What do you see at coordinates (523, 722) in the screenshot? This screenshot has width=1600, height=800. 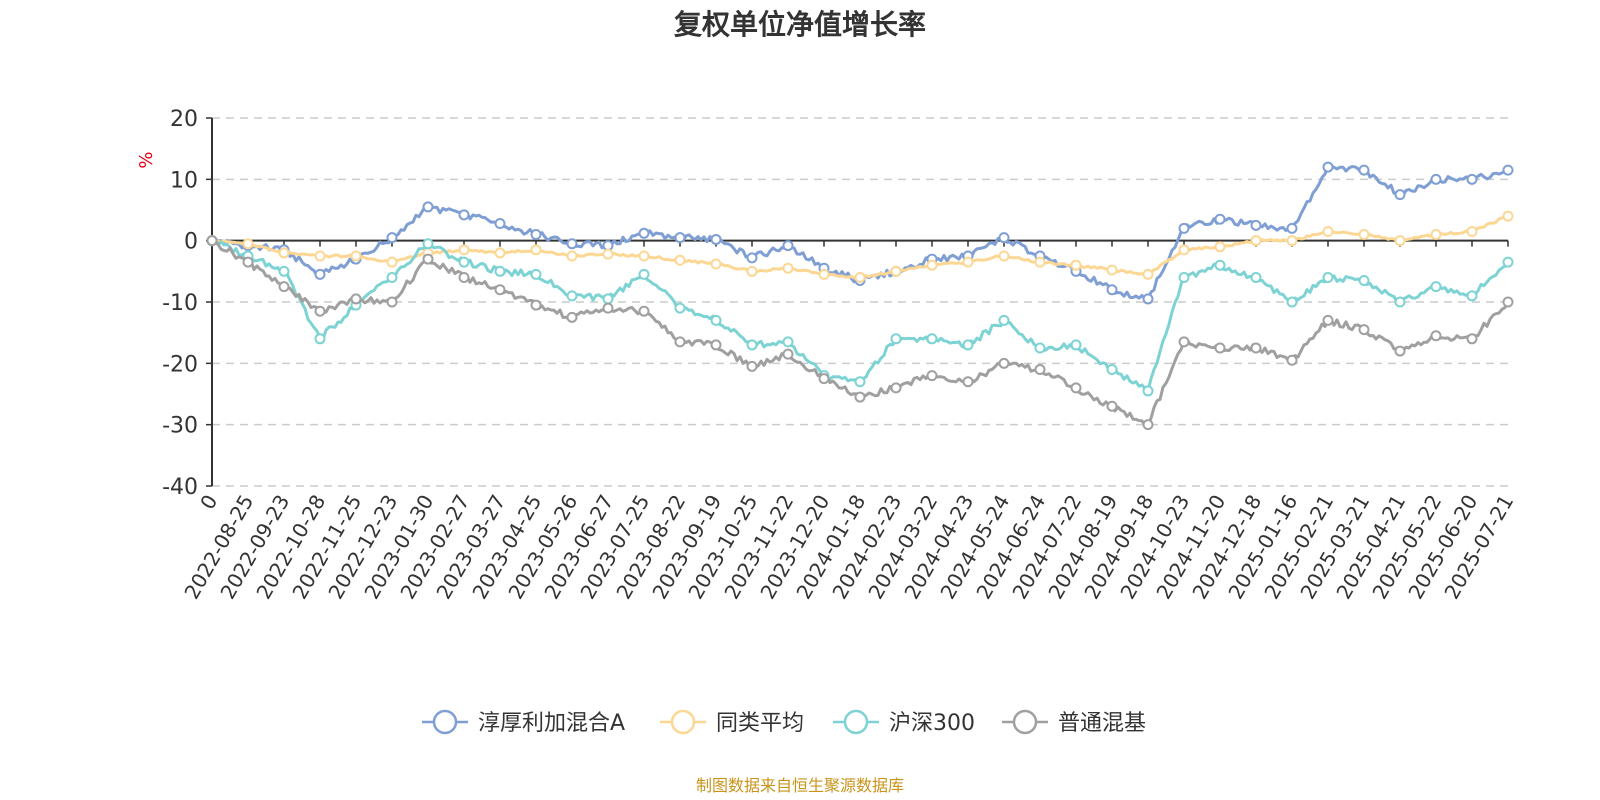 I see `legend-item-0: 淳厚利加混合A` at bounding box center [523, 722].